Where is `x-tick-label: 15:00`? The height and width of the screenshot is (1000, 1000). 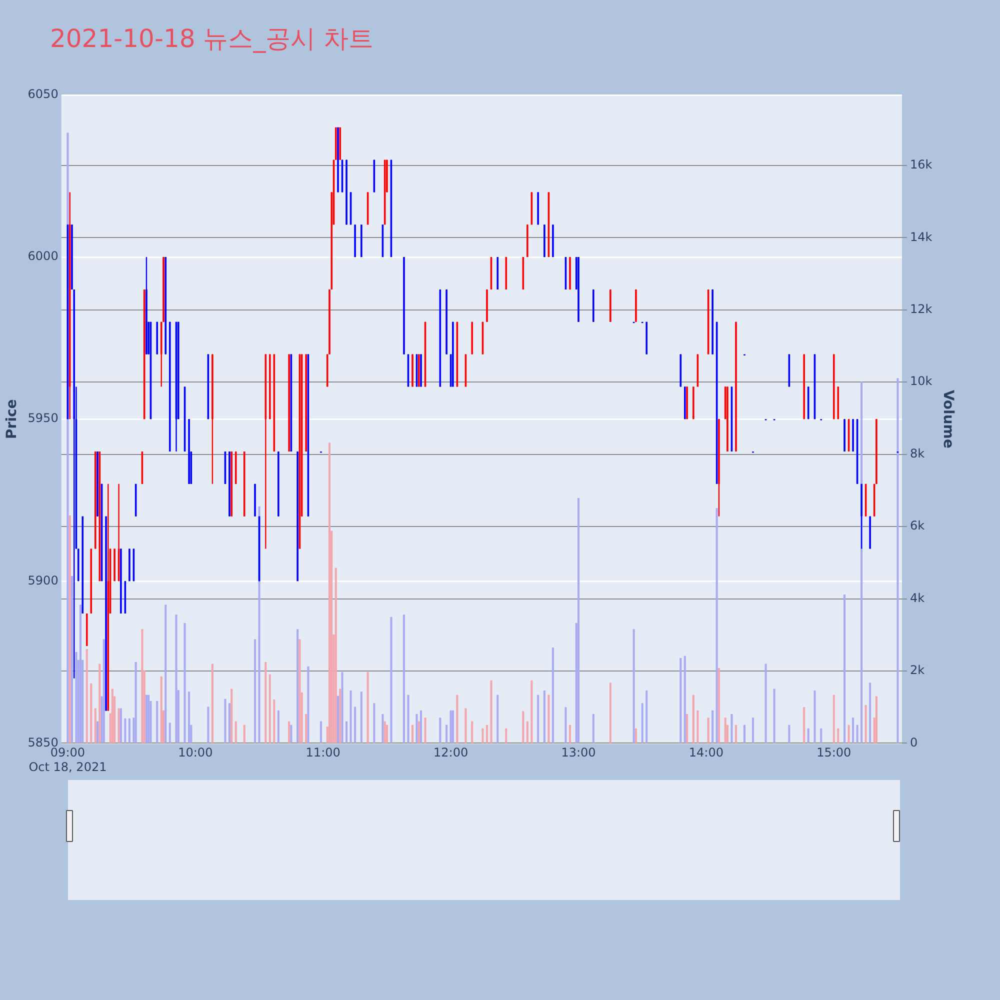 x-tick-label: 15:00 is located at coordinates (834, 753).